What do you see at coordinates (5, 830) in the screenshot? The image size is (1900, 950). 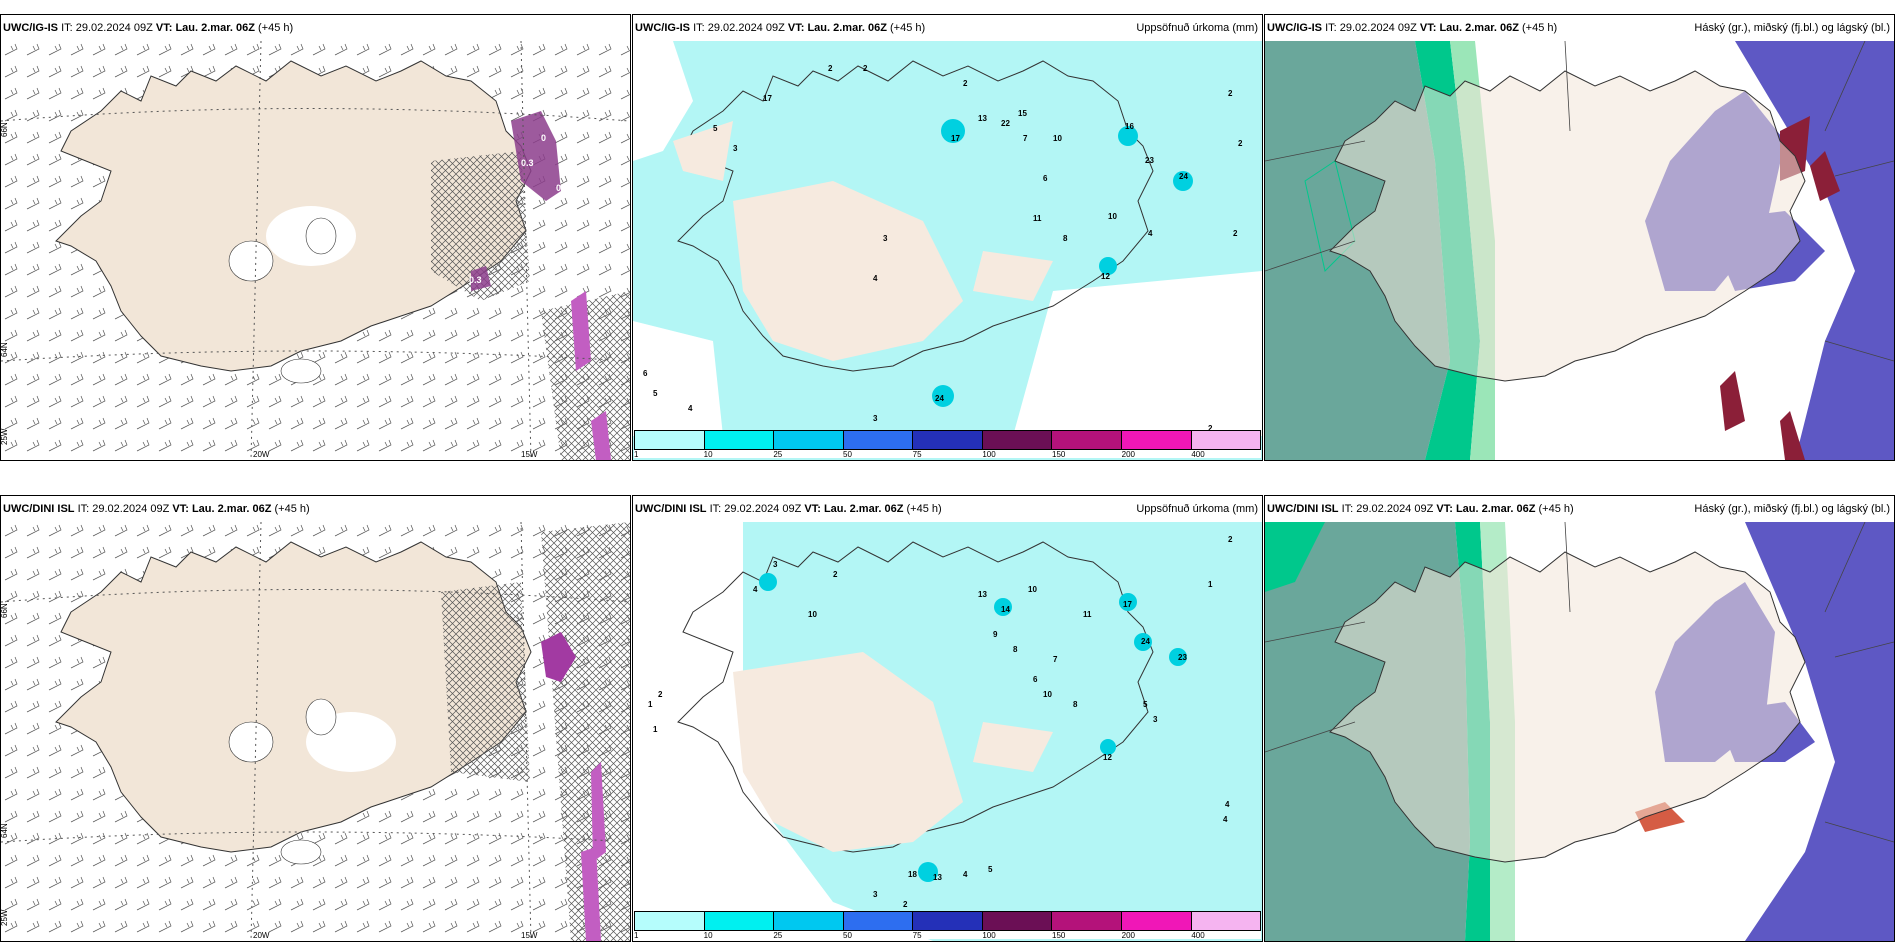 I see `lat-label-64n: 64N` at bounding box center [5, 830].